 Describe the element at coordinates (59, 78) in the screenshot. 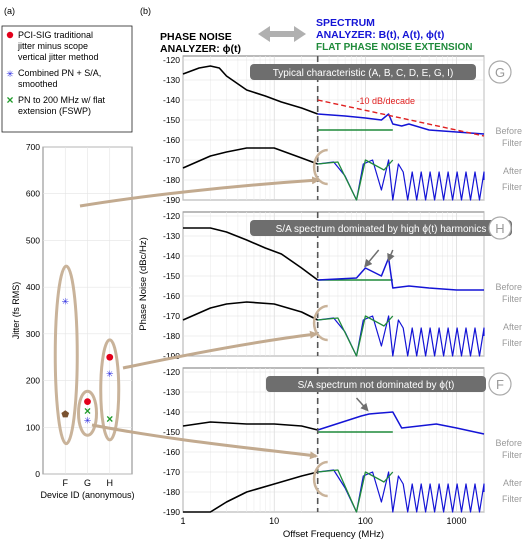

I see `legend-entry-text: Combined PN + S/A, smoothed` at that location.